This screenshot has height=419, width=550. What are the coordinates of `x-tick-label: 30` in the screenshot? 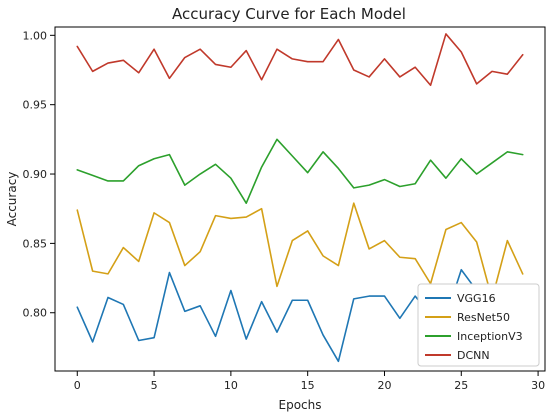 It's located at (538, 385).